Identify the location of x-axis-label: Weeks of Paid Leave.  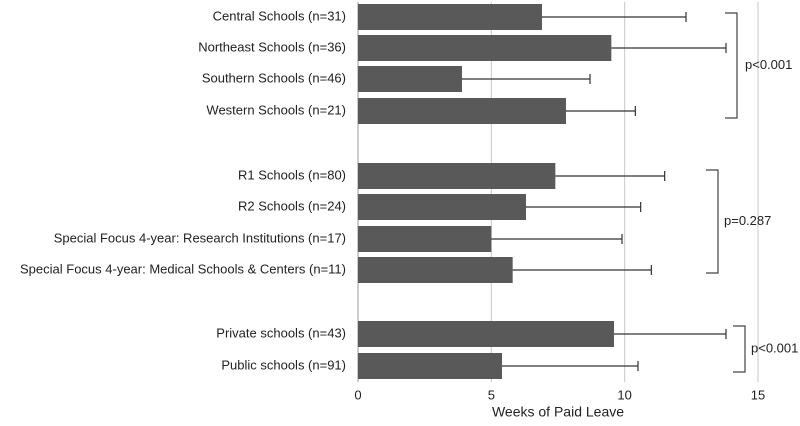
(558, 412).